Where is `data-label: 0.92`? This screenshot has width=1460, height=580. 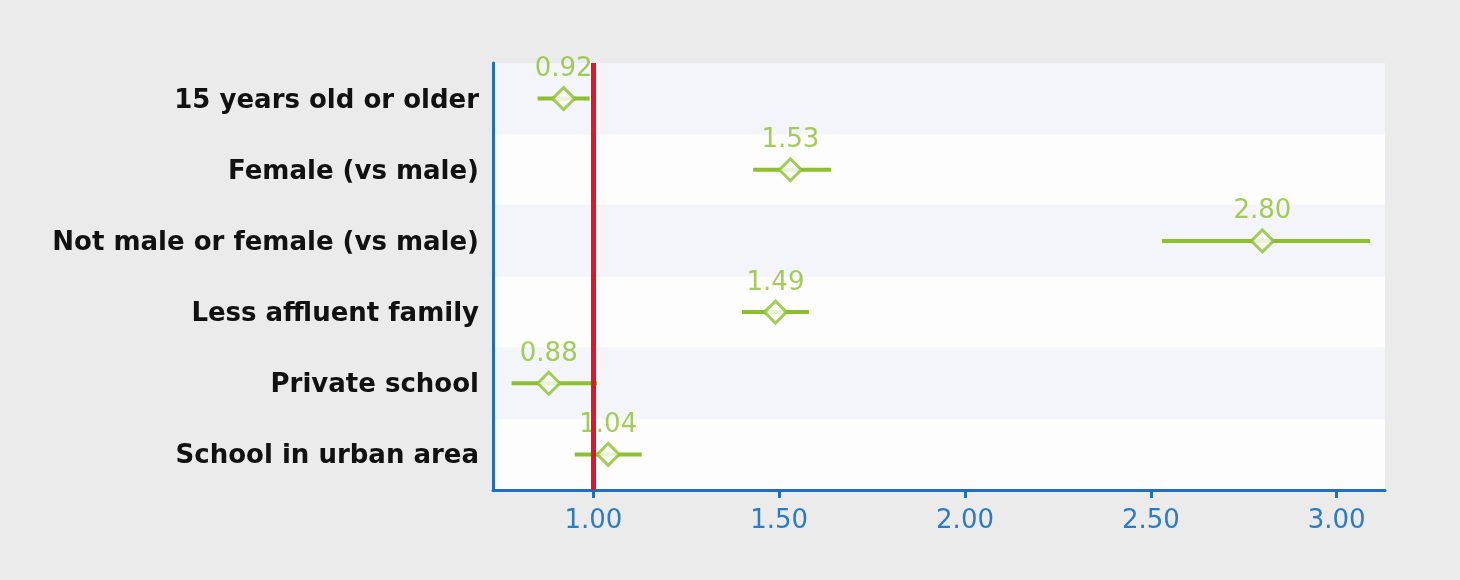
data-label: 0.92 is located at coordinates (563, 67).